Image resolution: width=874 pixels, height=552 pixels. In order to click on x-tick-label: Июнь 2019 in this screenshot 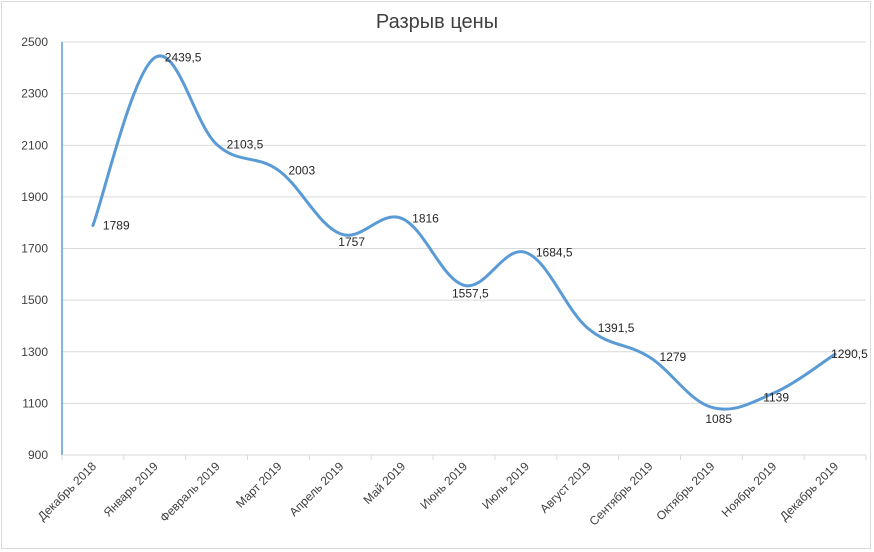, I will do `click(443, 485)`.